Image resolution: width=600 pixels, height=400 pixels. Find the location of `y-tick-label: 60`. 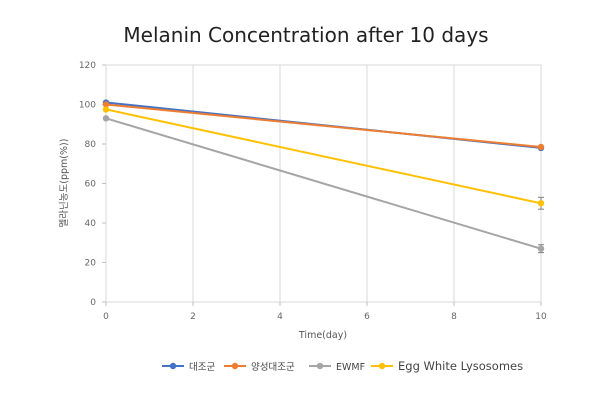

y-tick-label: 60 is located at coordinates (91, 185).